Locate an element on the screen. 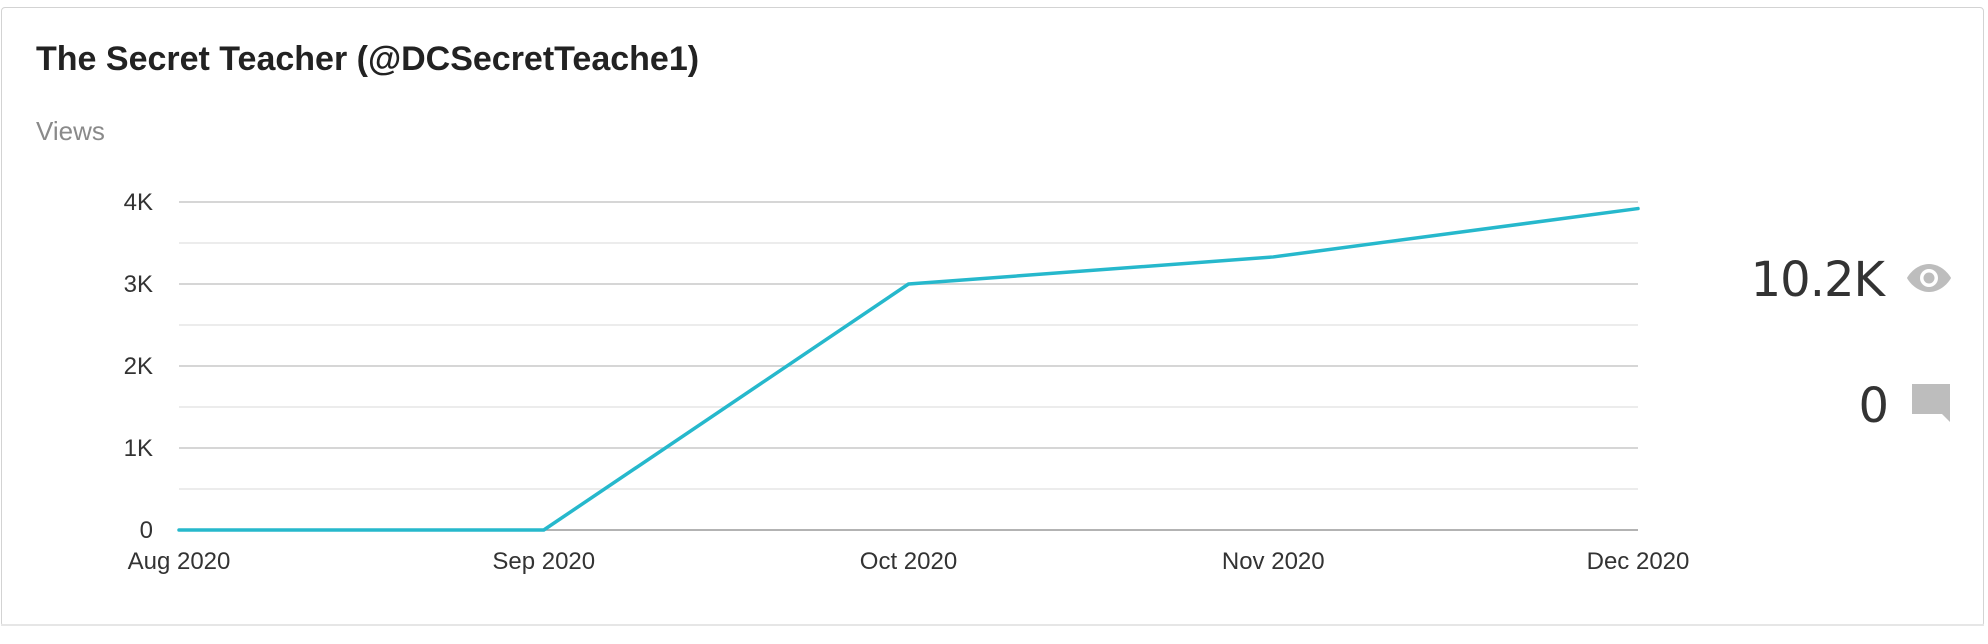  comments-count: 0 is located at coordinates (1873, 406).